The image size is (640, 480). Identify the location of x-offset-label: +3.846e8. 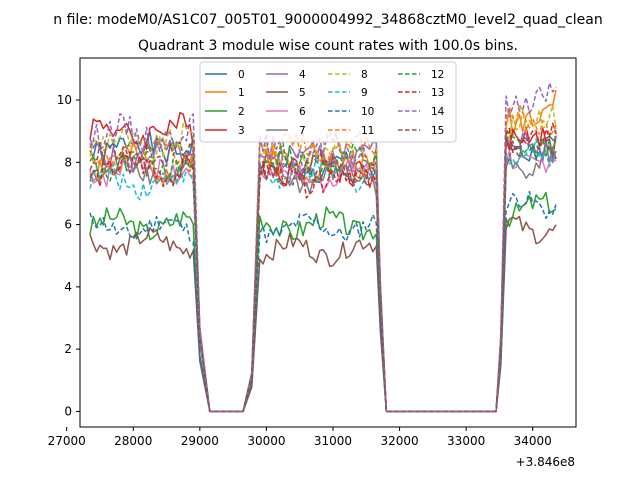
(545, 462).